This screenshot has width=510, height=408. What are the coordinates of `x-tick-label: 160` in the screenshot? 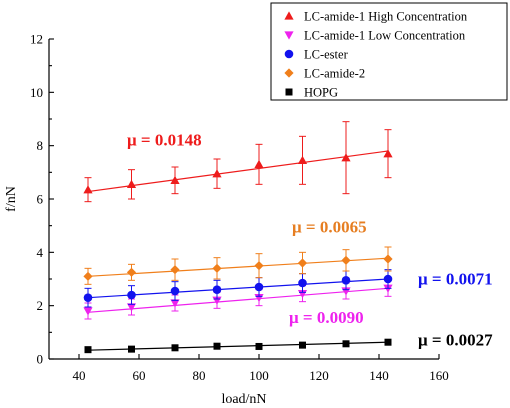 It's located at (439, 375).